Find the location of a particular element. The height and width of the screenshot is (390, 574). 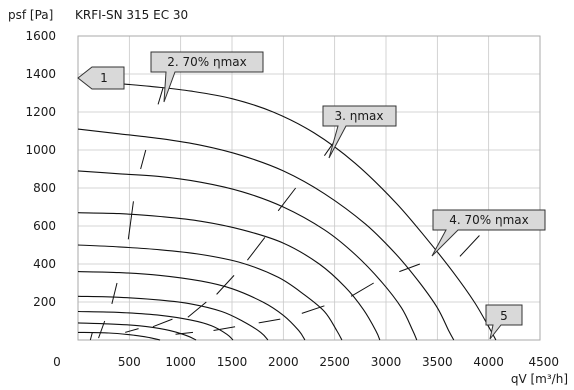

y-tick-label: 600 is located at coordinates (44, 226).